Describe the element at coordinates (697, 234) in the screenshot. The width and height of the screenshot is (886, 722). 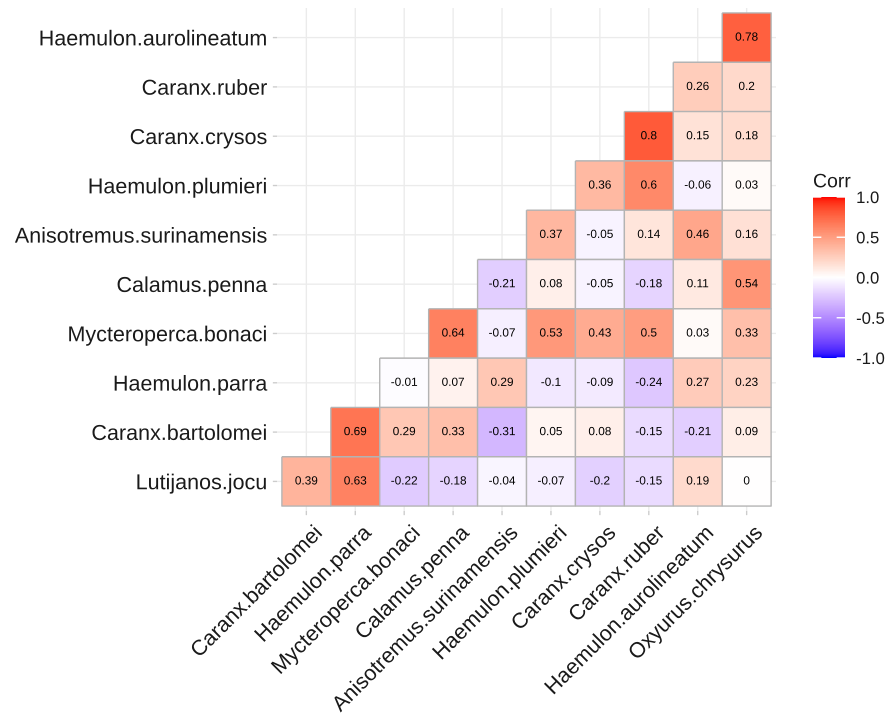
I see `data-label: 0.46` at that location.